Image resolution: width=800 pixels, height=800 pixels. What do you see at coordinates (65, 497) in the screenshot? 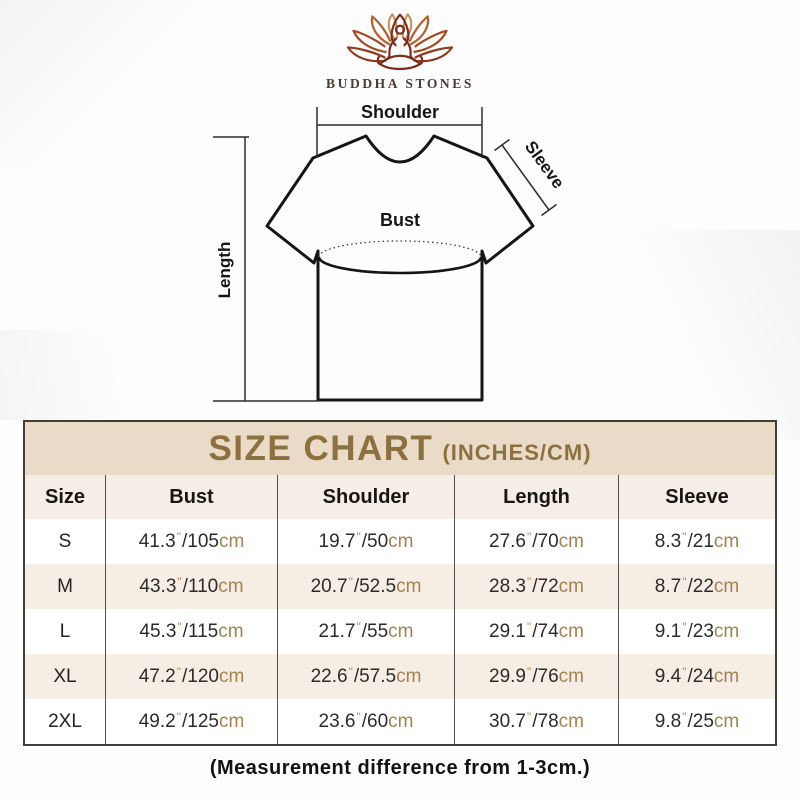
I see `column-header-size: Size` at bounding box center [65, 497].